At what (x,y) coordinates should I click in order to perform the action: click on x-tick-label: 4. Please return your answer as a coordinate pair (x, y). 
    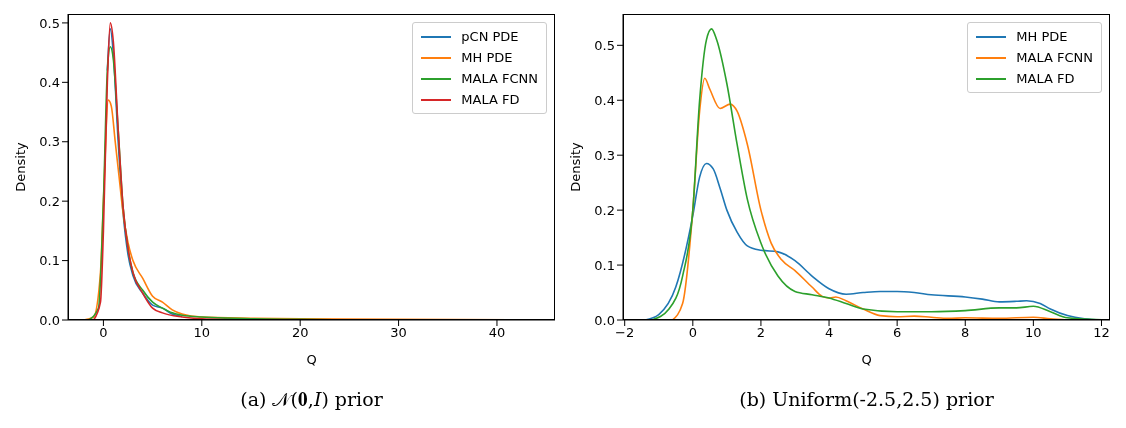
    Looking at the image, I should click on (829, 333).